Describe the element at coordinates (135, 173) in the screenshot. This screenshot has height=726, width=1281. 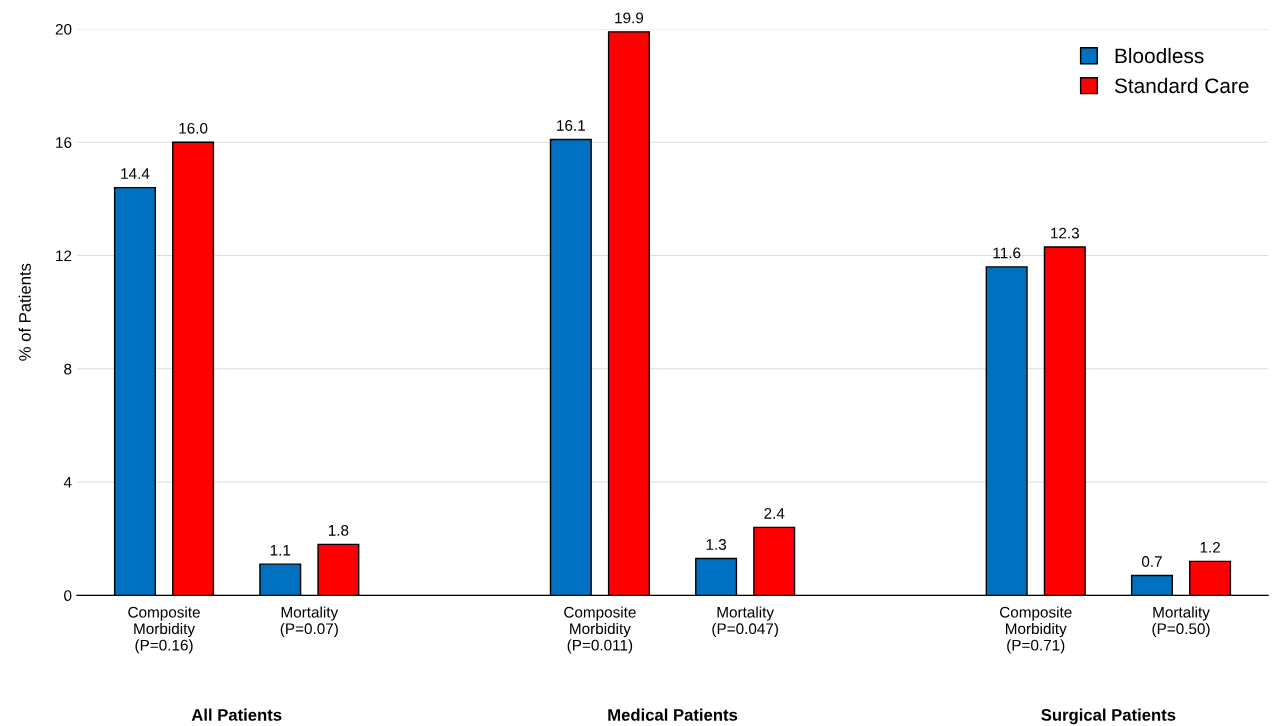
I see `data-label: 14.4` at that location.